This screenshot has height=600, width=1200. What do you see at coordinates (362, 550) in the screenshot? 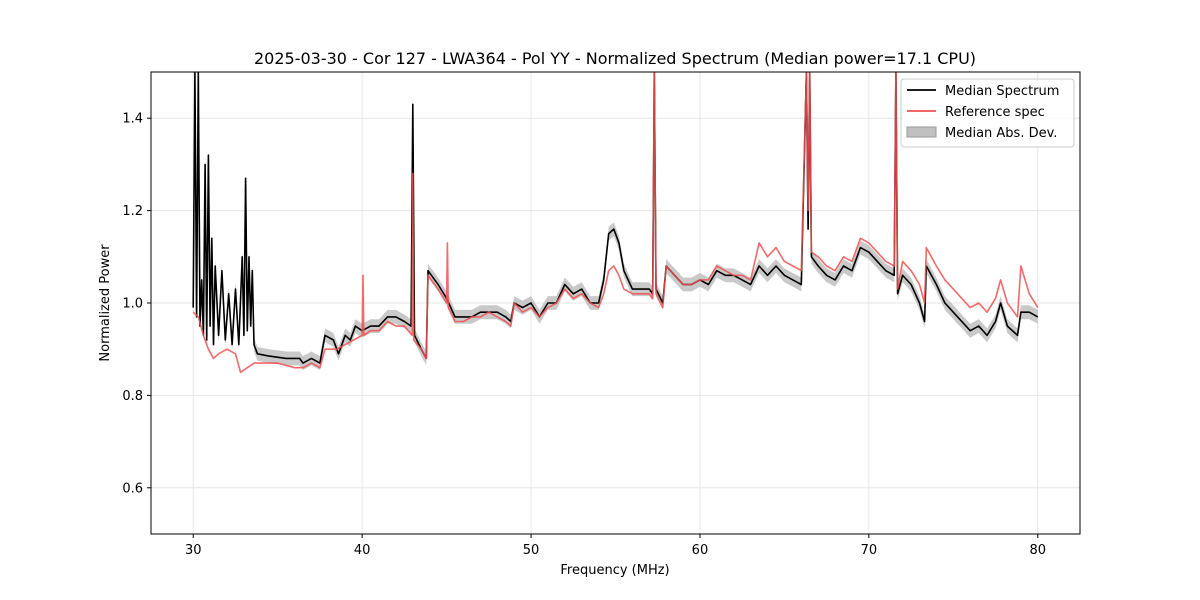
I see `x-tick-label: 40` at bounding box center [362, 550].